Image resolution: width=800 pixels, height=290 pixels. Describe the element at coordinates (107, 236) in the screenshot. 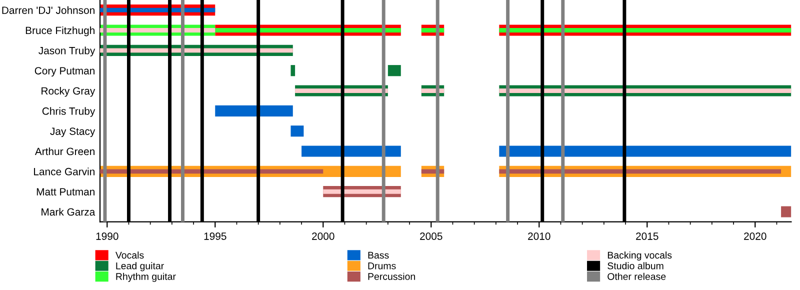

I see `x-tick-label: 1990` at that location.